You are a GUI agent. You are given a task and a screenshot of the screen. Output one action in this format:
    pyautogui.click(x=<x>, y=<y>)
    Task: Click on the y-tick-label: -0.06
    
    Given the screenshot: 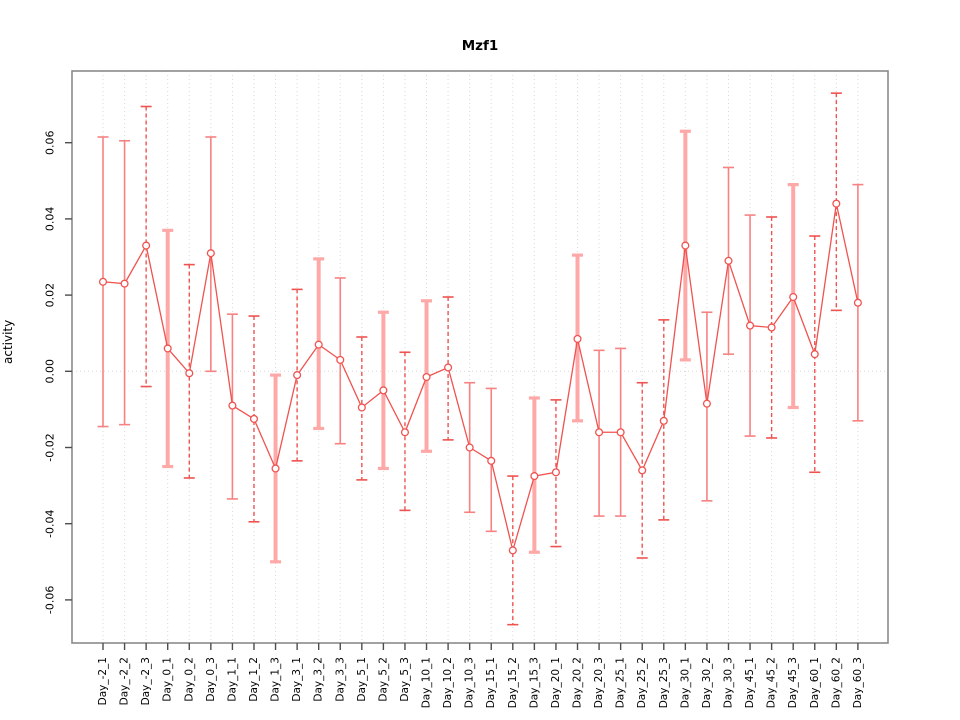 What is the action you would take?
    pyautogui.click(x=50, y=600)
    